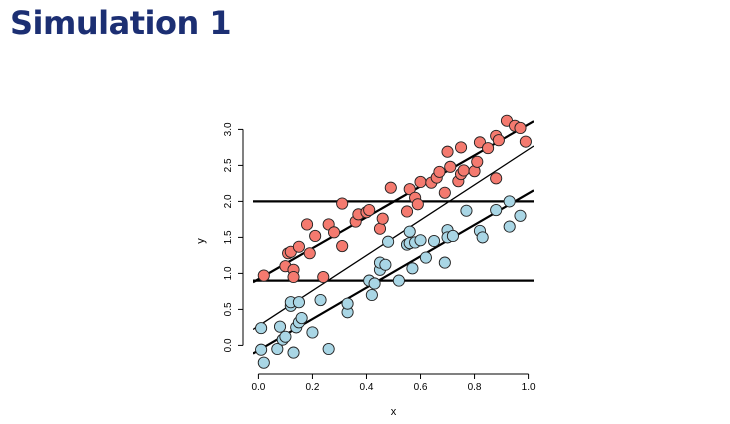  What do you see at coordinates (201, 241) in the screenshot?
I see `y-axis-label: y` at bounding box center [201, 241].